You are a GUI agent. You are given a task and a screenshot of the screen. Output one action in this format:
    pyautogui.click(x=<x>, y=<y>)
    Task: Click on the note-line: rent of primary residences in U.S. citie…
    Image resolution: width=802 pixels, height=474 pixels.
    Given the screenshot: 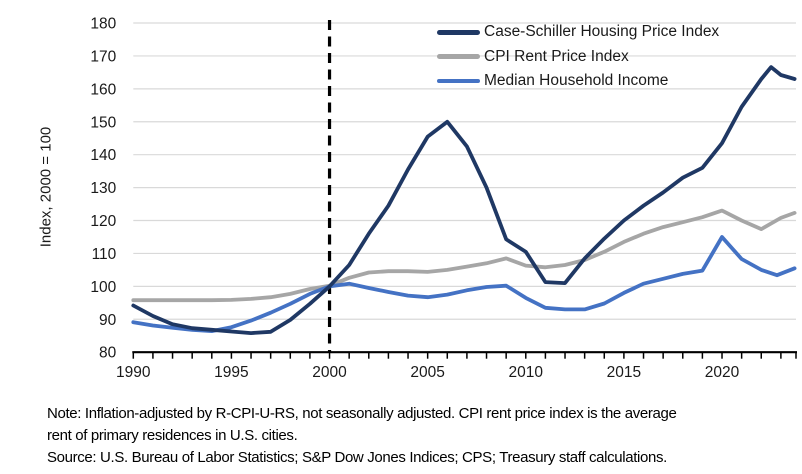 What is the action you would take?
    pyautogui.click(x=172, y=435)
    